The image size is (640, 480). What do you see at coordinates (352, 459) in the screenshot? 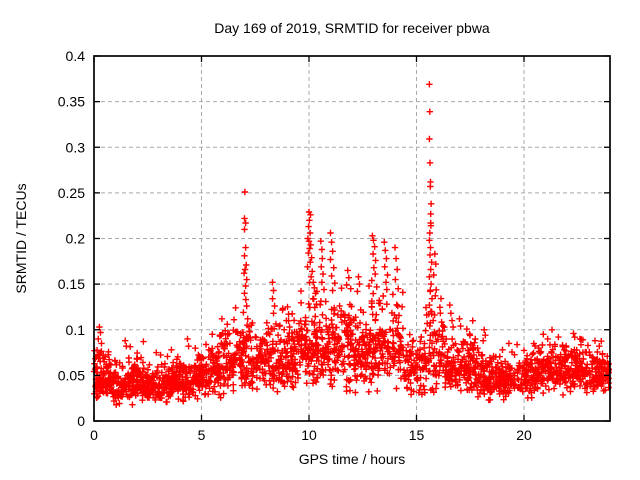
I see `x-axis-label: GPS time / hours` at bounding box center [352, 459].